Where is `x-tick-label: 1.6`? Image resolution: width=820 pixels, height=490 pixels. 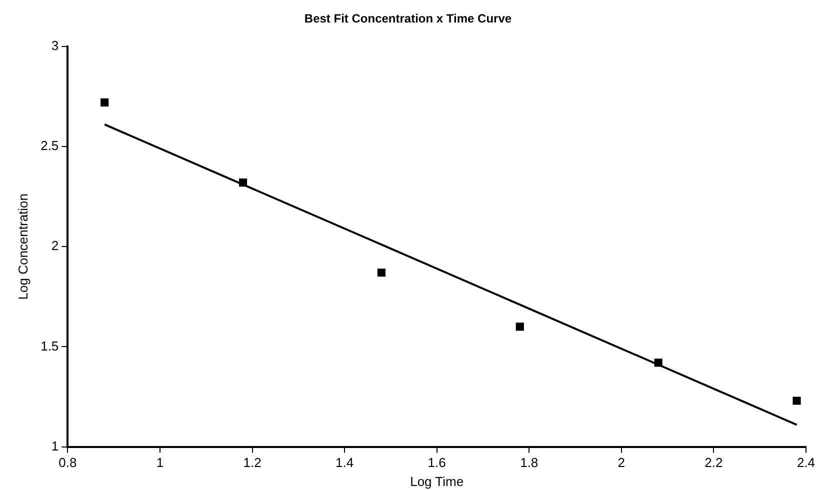 x-tick-label: 1.6 is located at coordinates (437, 462).